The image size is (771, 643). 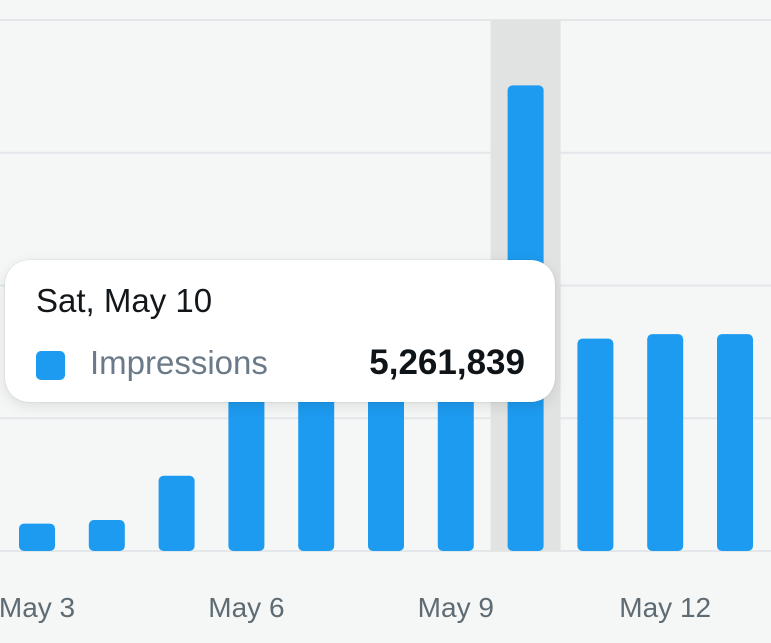 I want to click on tooltip-date: Sat, May 10, so click(x=124, y=300).